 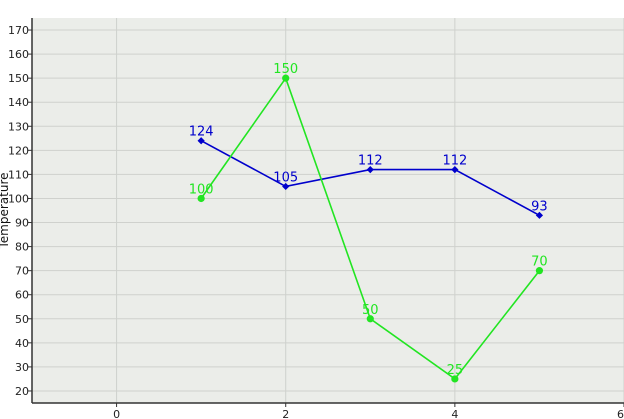 What do you see at coordinates (285, 177) in the screenshot?
I see `data-label: 105` at bounding box center [285, 177].